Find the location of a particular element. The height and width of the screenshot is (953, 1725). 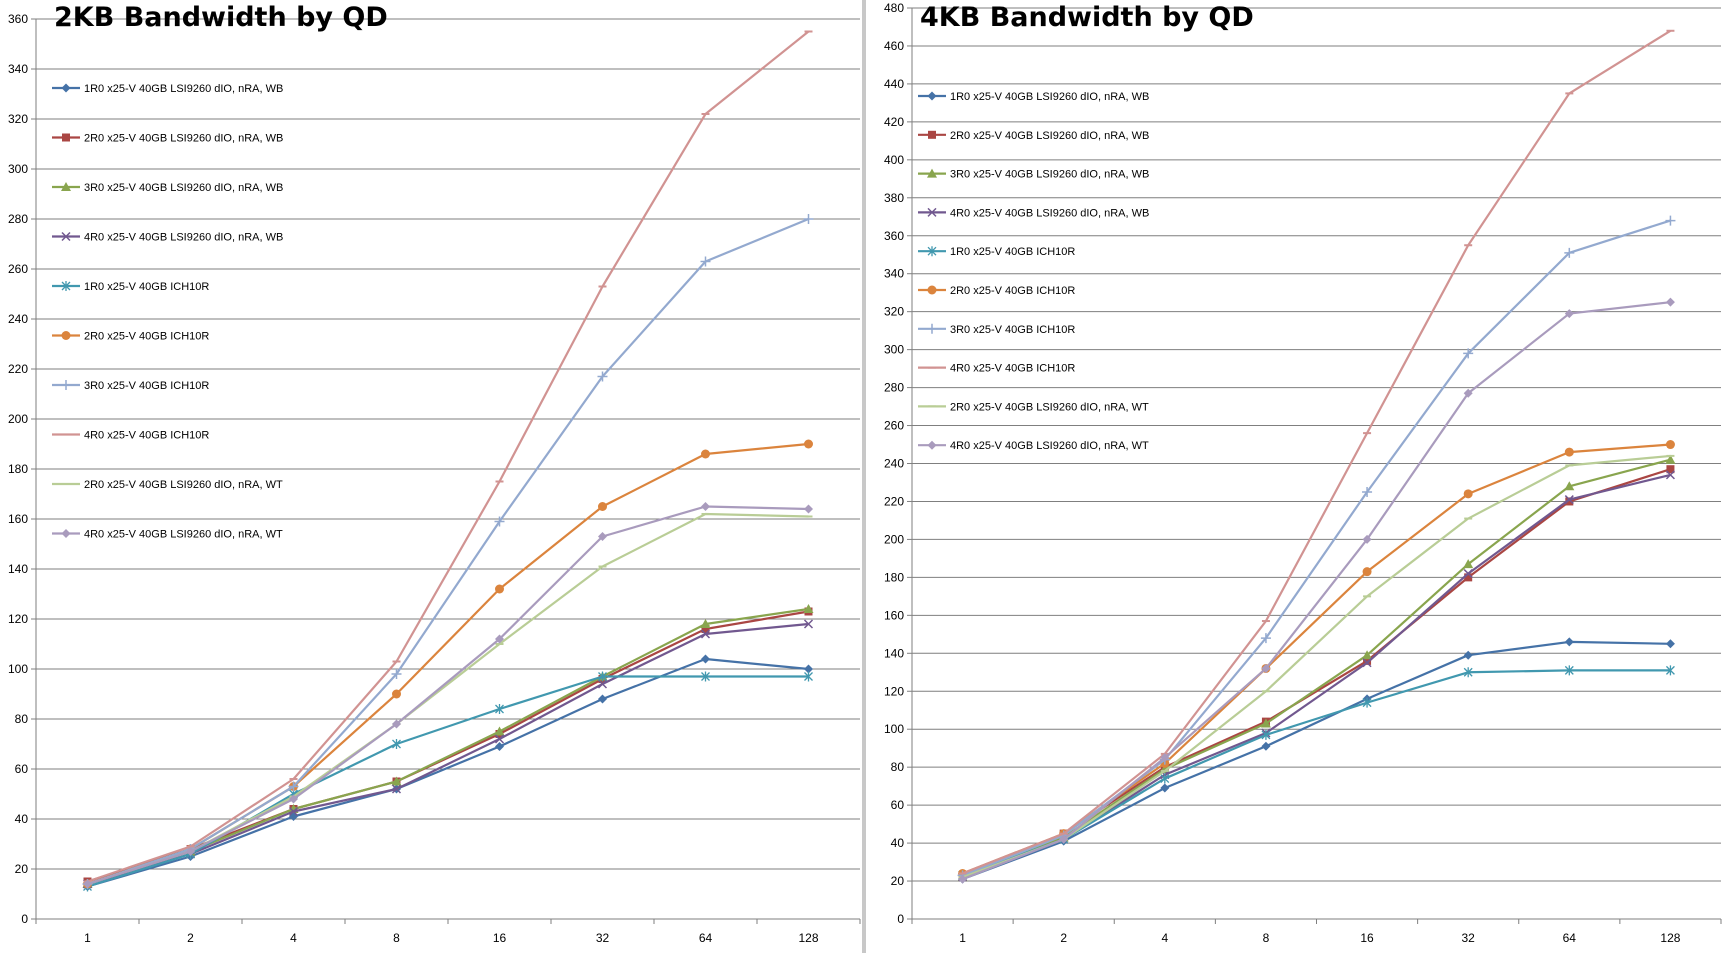

y-tick-label: 360 is located at coordinates (894, 236).